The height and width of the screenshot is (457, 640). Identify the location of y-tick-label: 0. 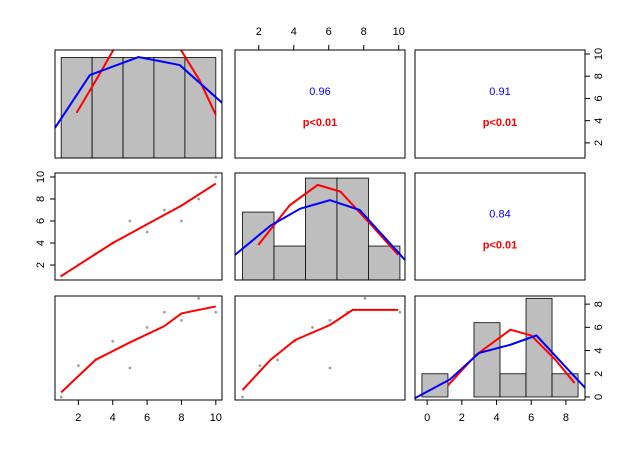
(599, 397).